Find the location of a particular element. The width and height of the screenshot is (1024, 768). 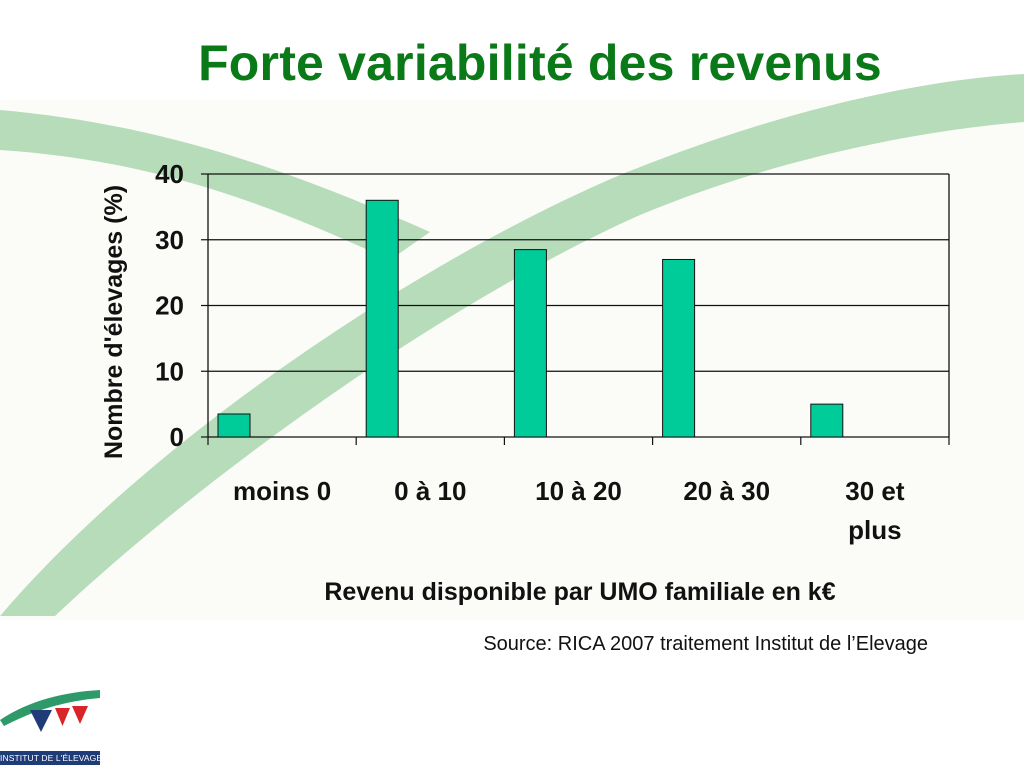

swoosh-band is located at coordinates (215, 185).